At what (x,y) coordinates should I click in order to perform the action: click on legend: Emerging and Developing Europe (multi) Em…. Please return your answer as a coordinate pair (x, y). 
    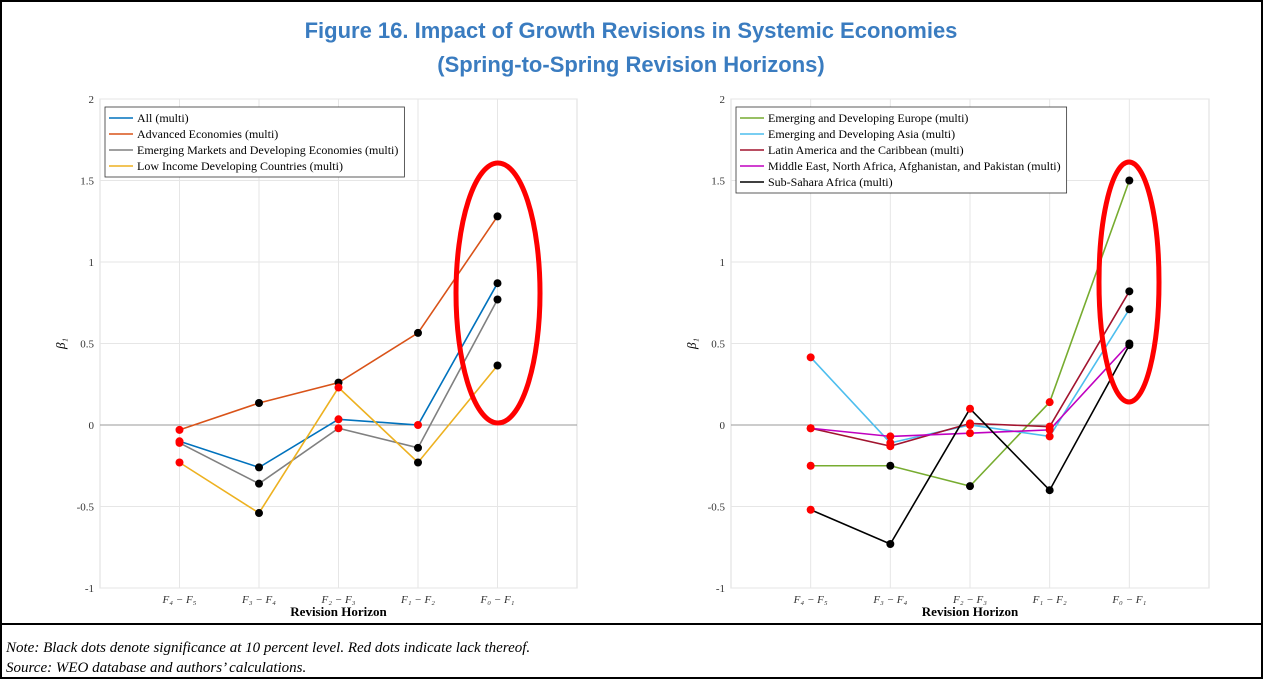
    Looking at the image, I should click on (901, 150).